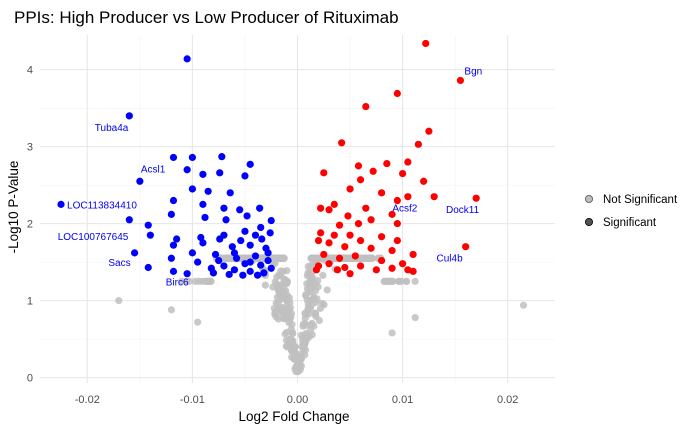 The image size is (700, 432). What do you see at coordinates (463, 210) in the screenshot?
I see `gene-label: Dock11` at bounding box center [463, 210].